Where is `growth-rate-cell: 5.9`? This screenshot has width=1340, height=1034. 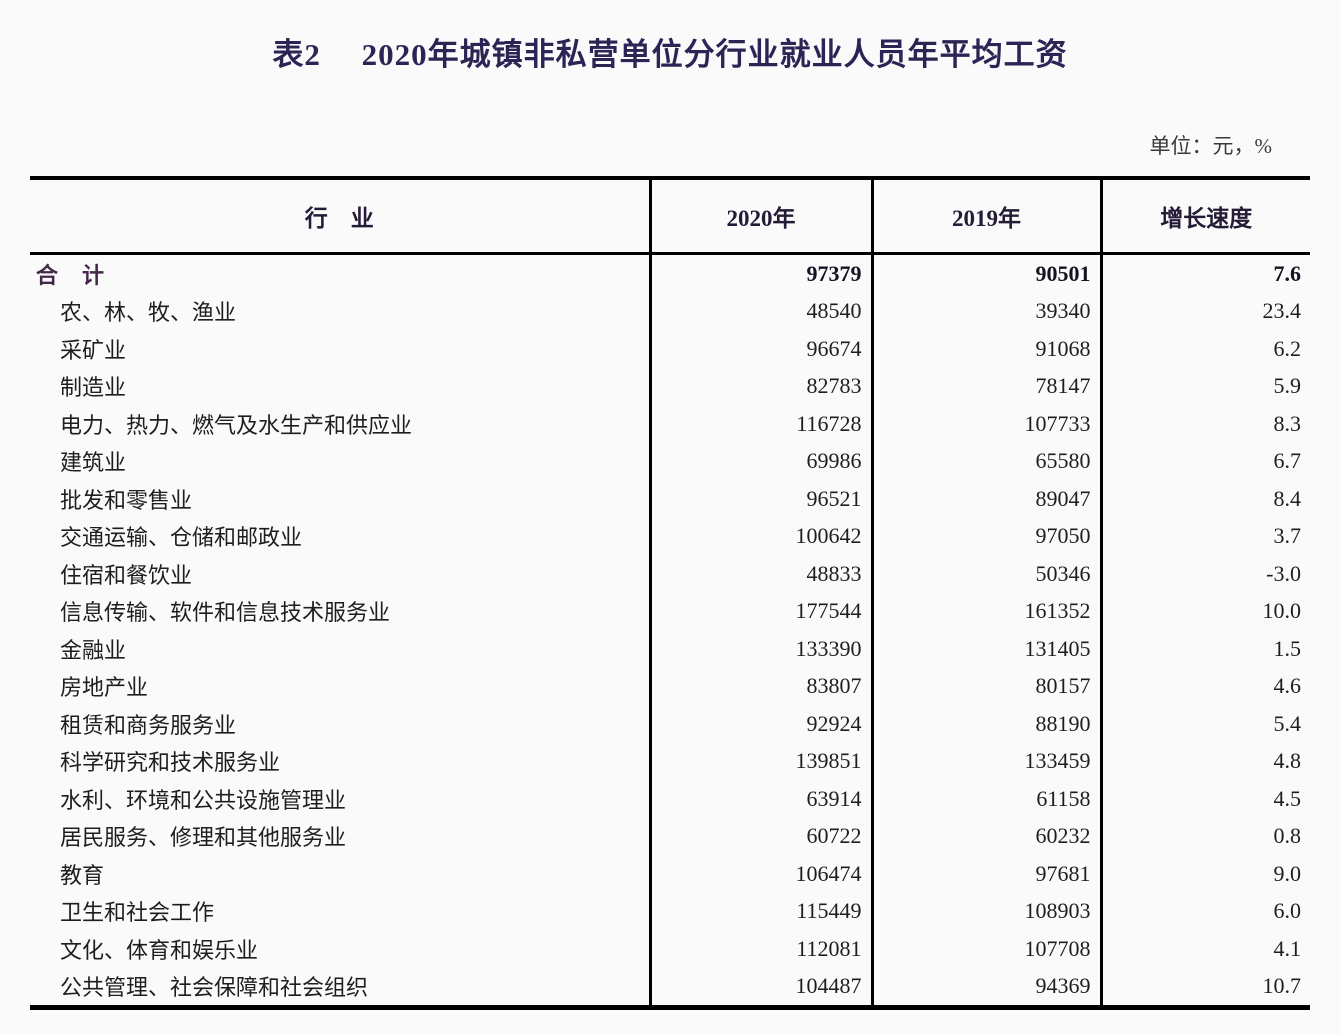 growth-rate-cell: 5.9 is located at coordinates (1204, 386).